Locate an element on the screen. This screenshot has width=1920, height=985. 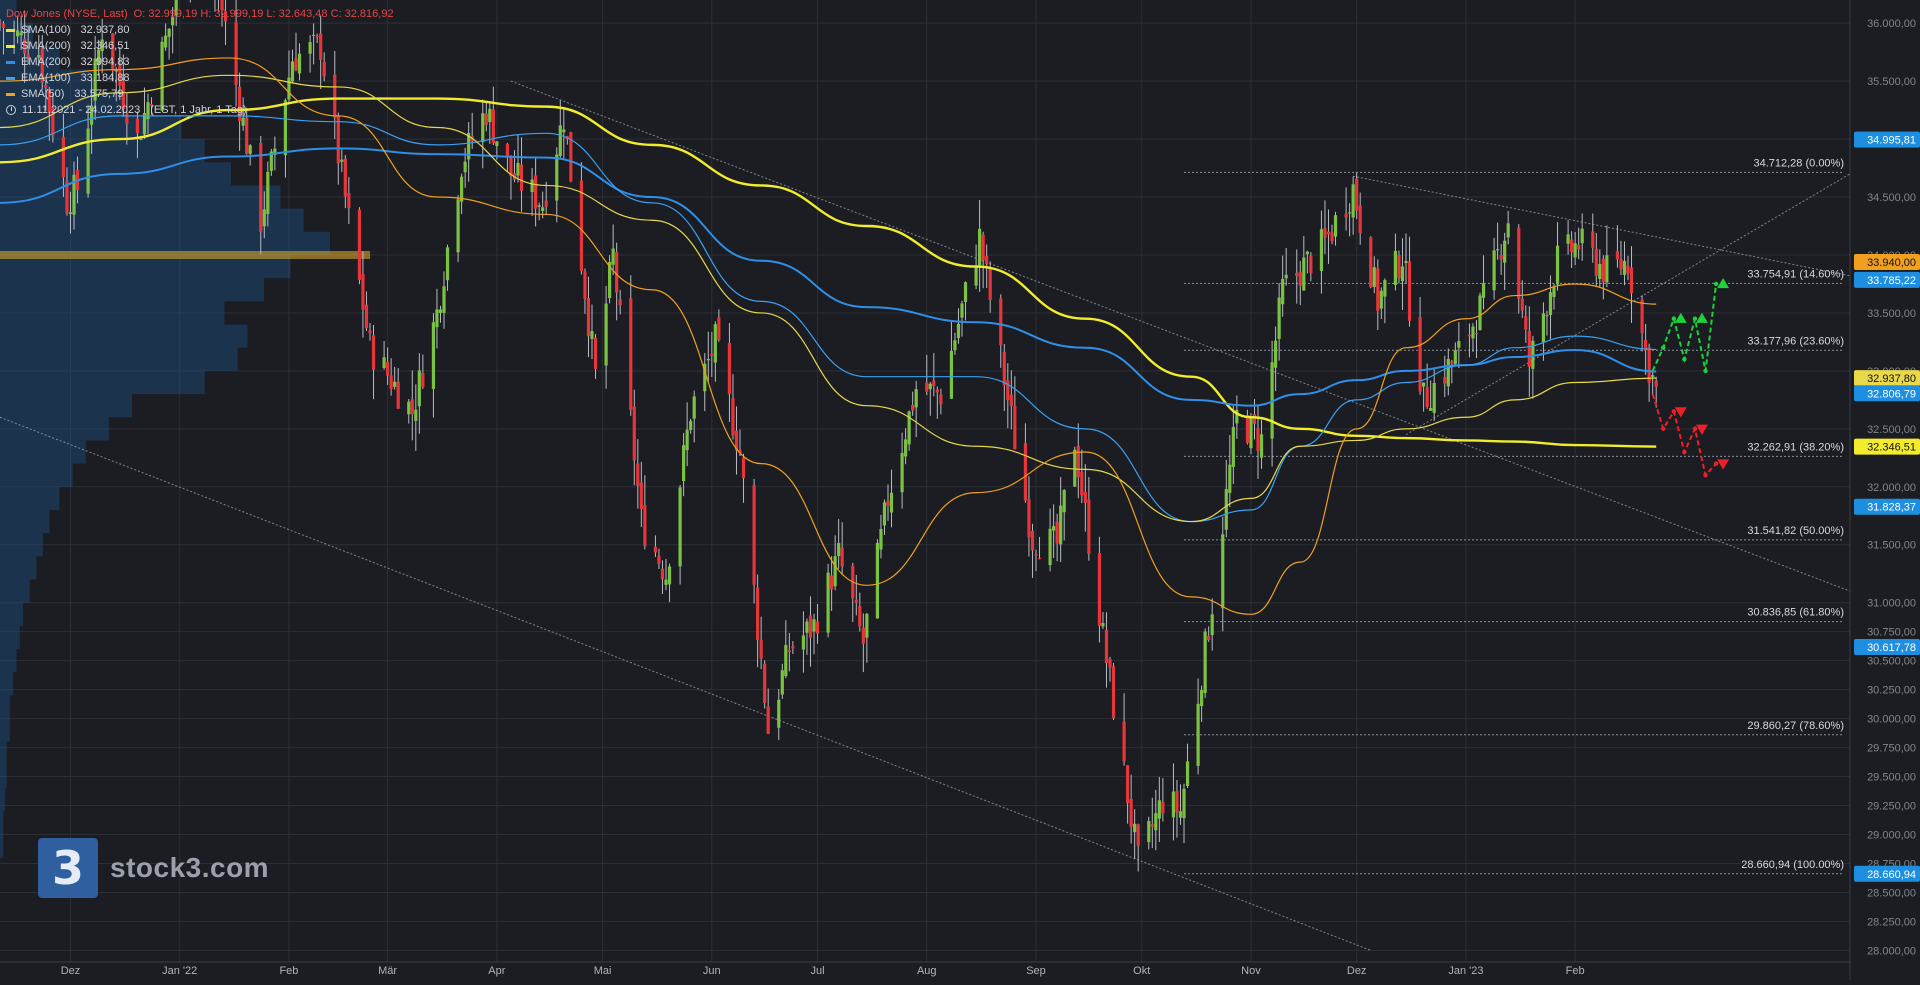
legend-item-sma50: SMA(50) 33.575,79 is located at coordinates (200, 94).